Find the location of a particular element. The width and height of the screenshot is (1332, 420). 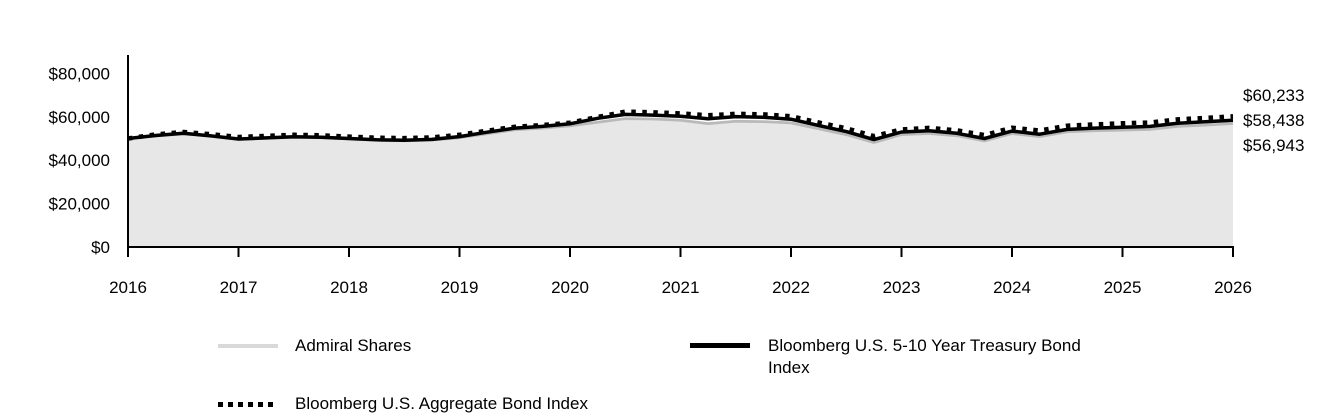

x-tick-label: 2016 is located at coordinates (128, 287).